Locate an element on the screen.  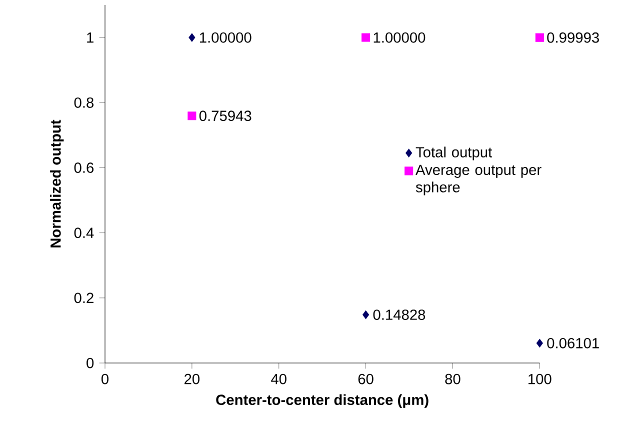
y-tick-label: 0.2 is located at coordinates (84, 298).